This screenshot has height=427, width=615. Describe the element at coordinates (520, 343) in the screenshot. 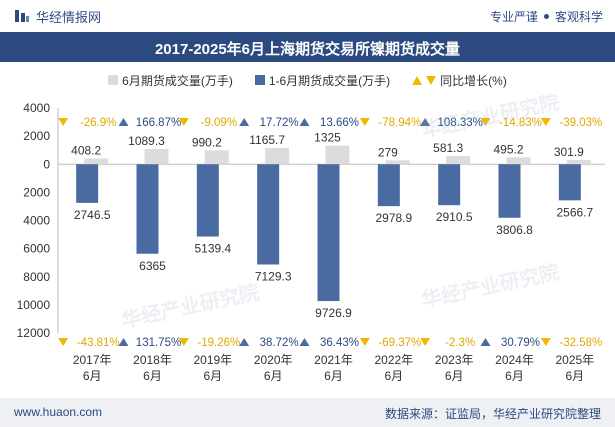

I see `cumulative-growth-label: 30.79%` at that location.